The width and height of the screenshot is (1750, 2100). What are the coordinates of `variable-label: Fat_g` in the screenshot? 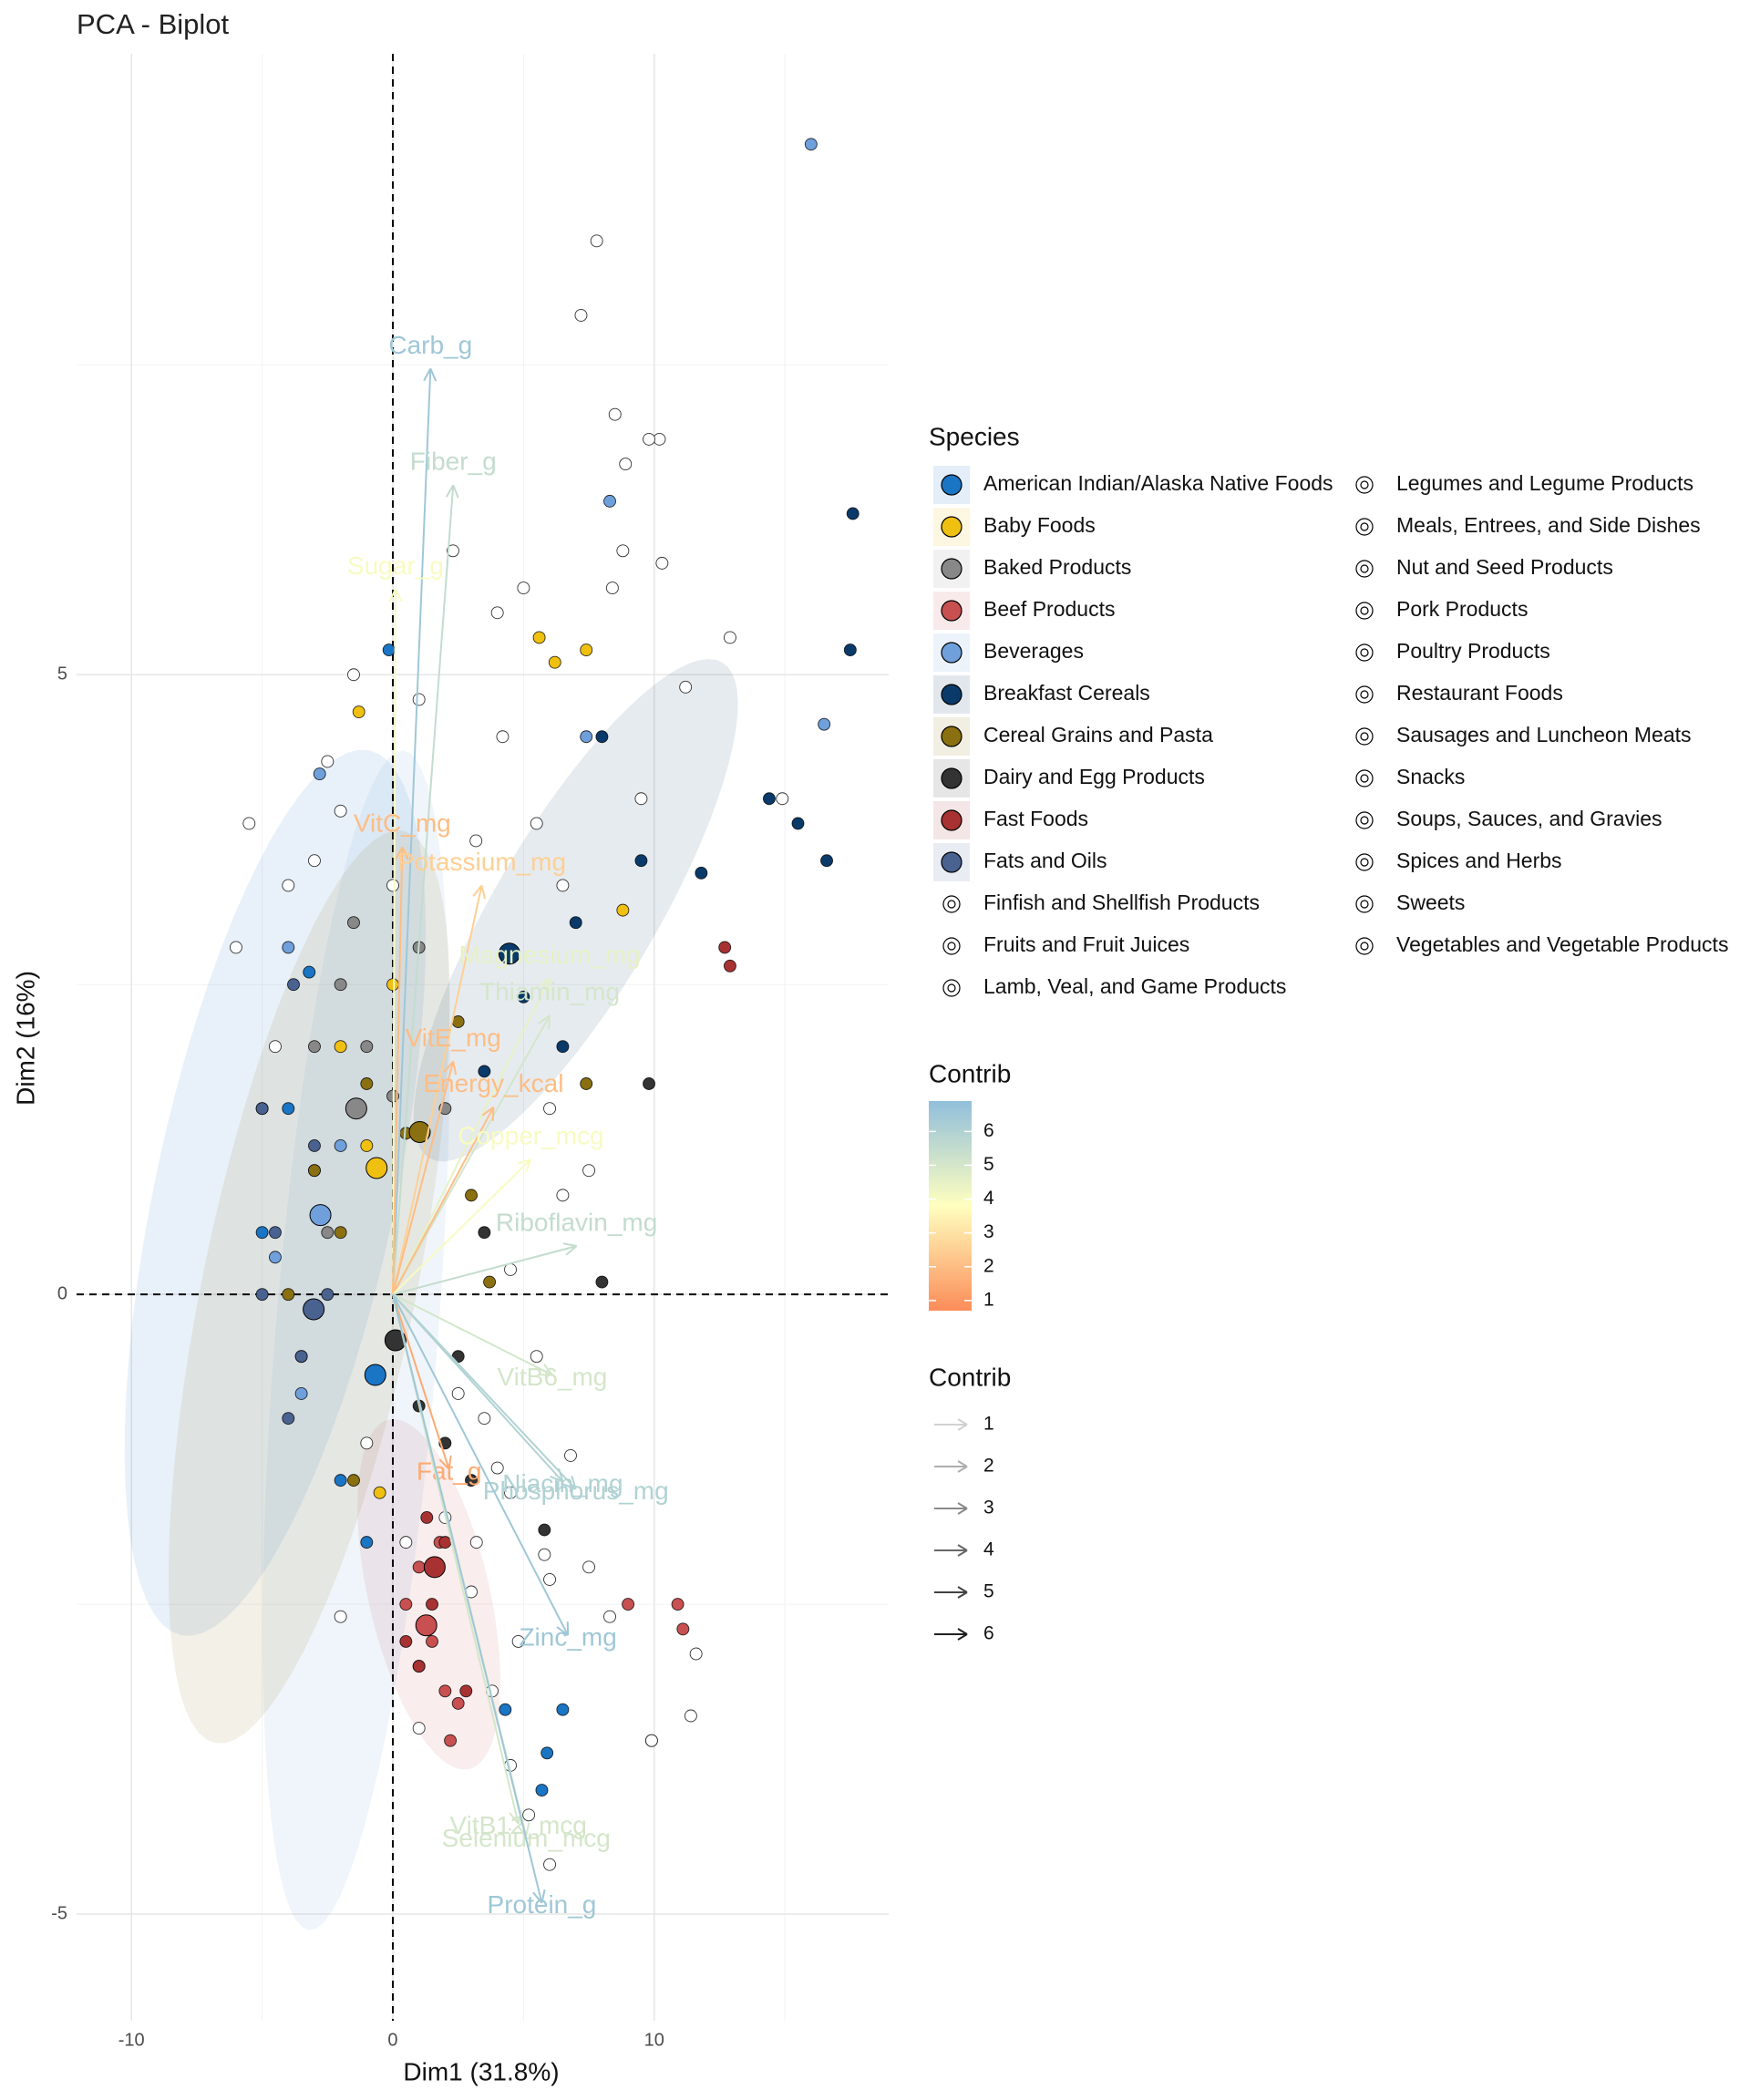 It's located at (450, 1471).